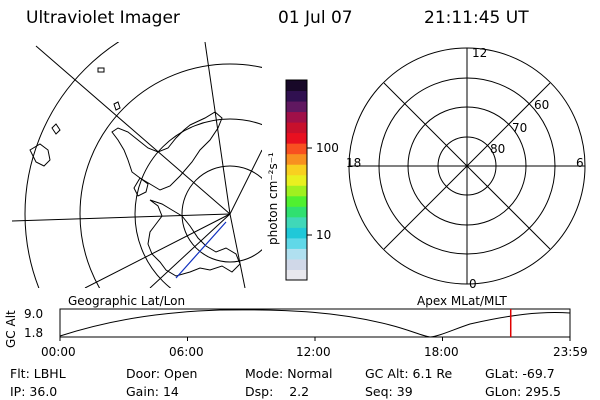 The width and height of the screenshot is (600, 400). Describe the element at coordinates (480, 53) in the screenshot. I see `mlt-label-top: 12` at that location.